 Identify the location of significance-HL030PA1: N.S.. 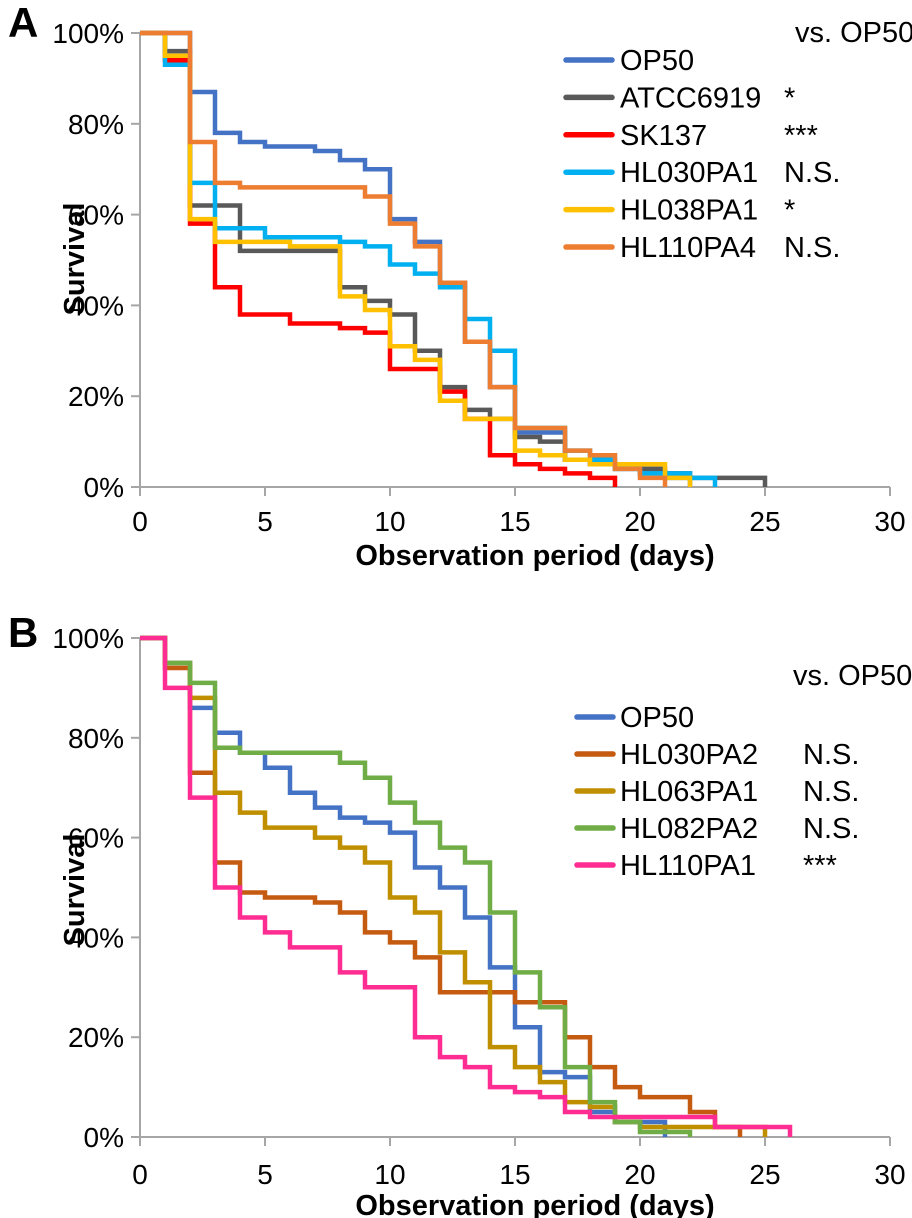
(812, 173).